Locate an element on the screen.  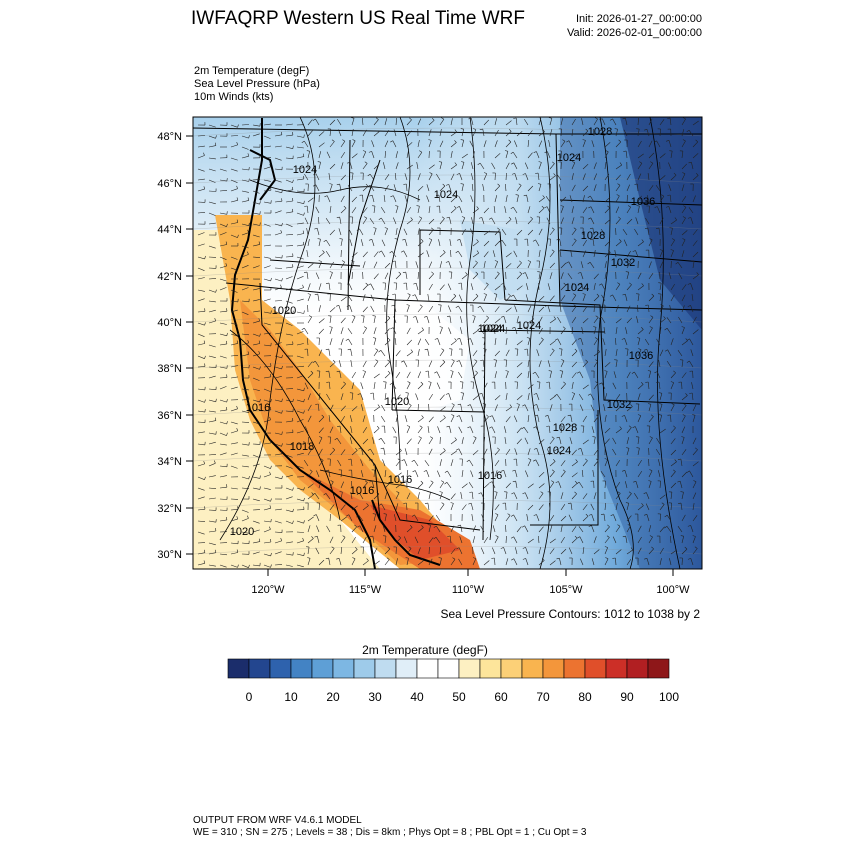
contour-label: 1018 is located at coordinates (302, 447).